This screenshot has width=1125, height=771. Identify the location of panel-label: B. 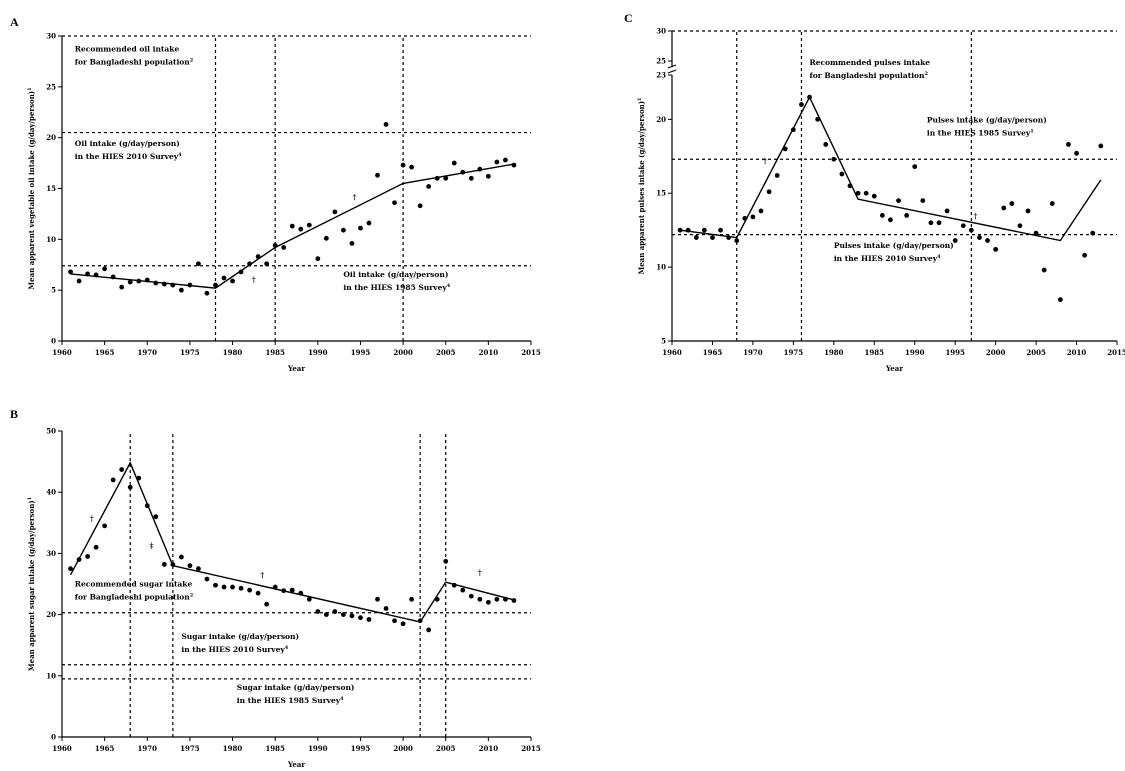
(14, 414).